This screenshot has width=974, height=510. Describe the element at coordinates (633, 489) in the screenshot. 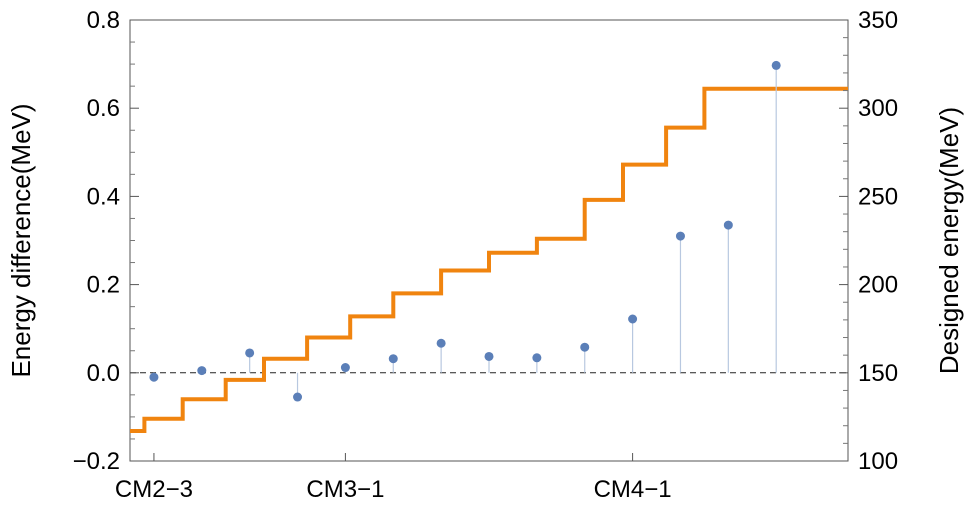

I see `x-tick-label: CM4−1` at that location.